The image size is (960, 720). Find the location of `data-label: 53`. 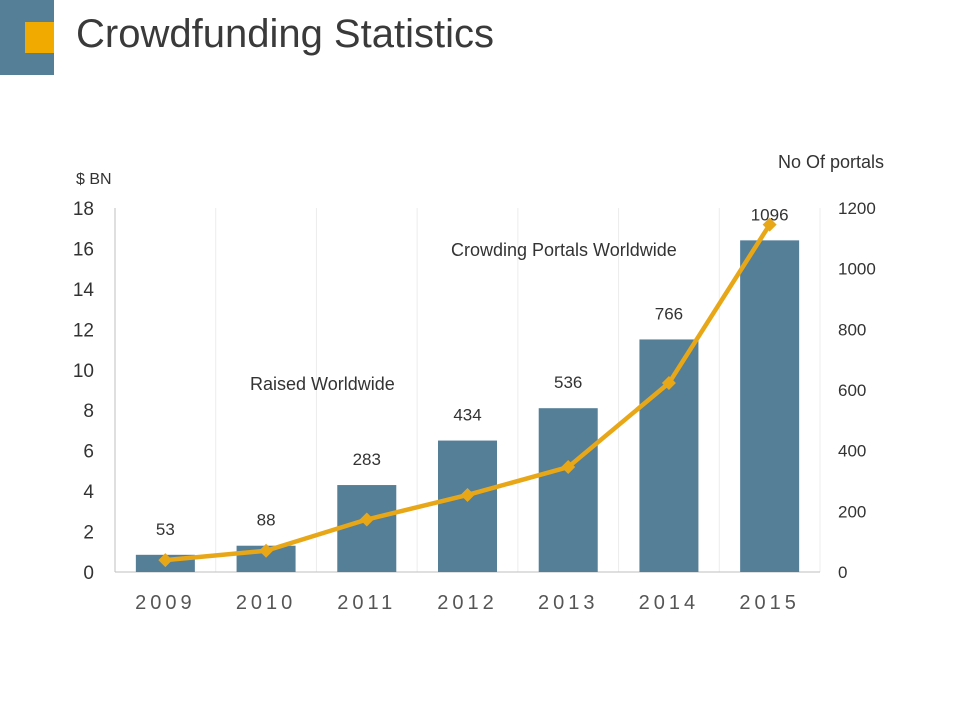

data-label: 53 is located at coordinates (165, 529).